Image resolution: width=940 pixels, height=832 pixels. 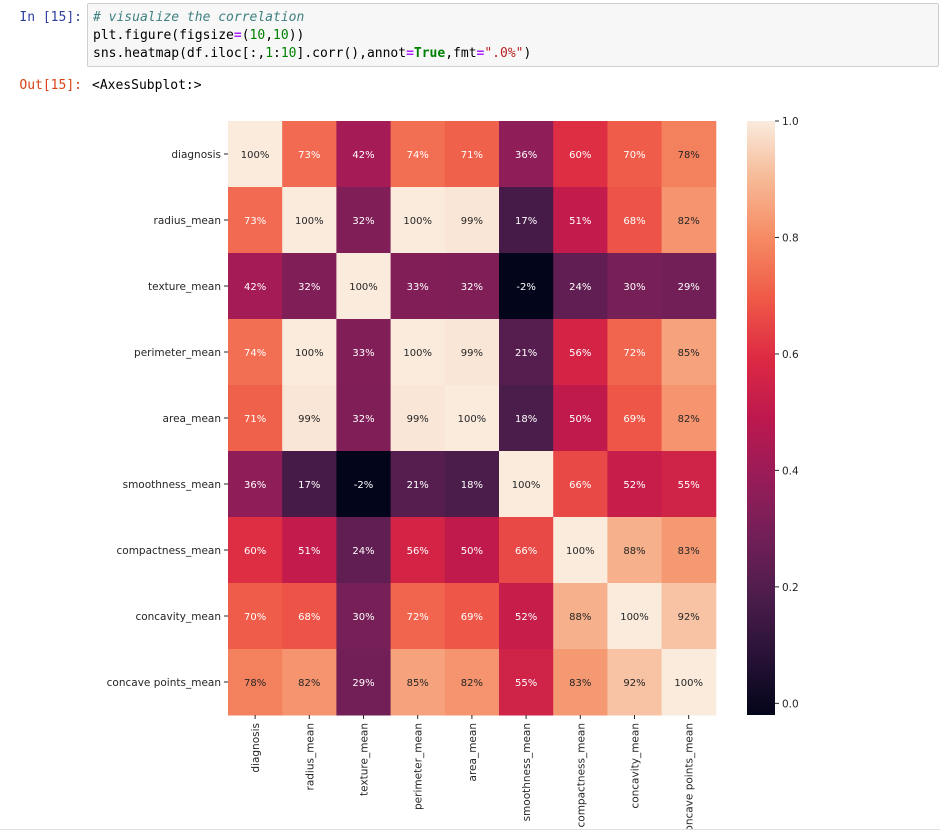 What do you see at coordinates (50, 17) in the screenshot?
I see `input-prompt: In [15]:` at bounding box center [50, 17].